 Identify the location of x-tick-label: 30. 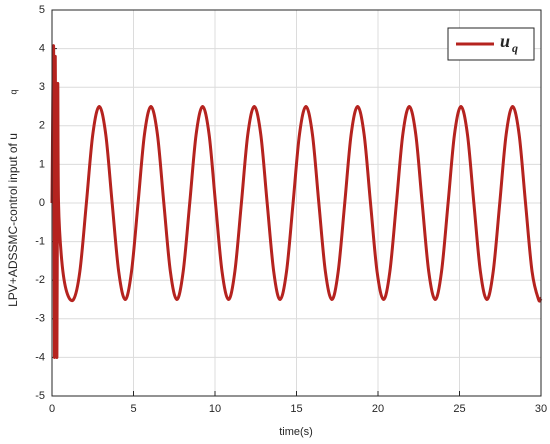
(541, 409).